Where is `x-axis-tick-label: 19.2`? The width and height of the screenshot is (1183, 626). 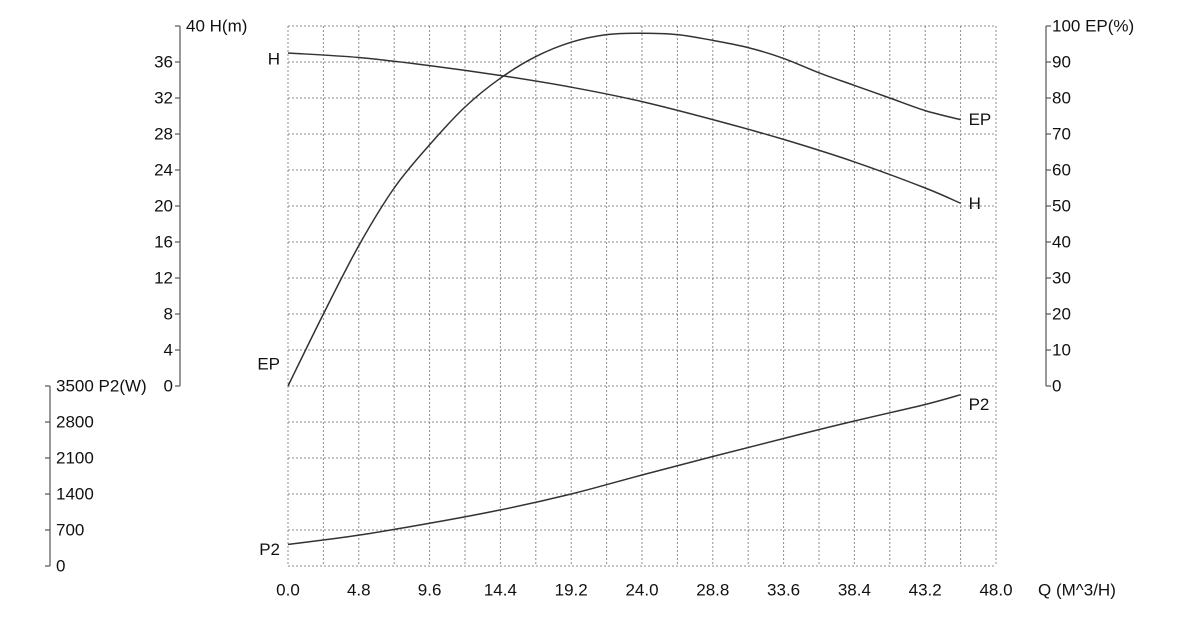 x-axis-tick-label: 19.2 is located at coordinates (571, 590).